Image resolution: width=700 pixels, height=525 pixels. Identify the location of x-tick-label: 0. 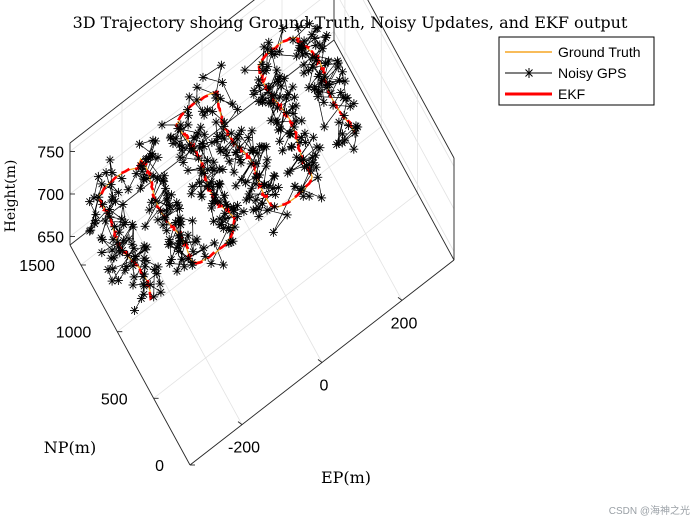
(324, 386).